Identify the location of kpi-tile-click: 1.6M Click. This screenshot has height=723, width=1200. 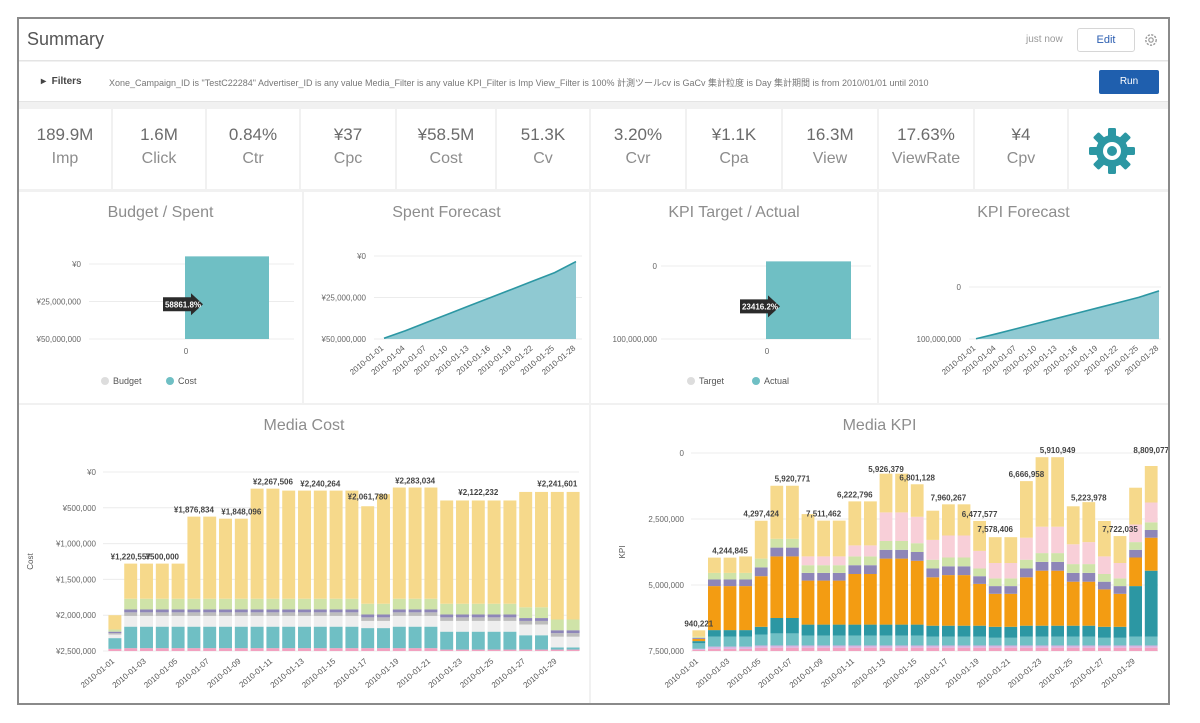
(159, 149).